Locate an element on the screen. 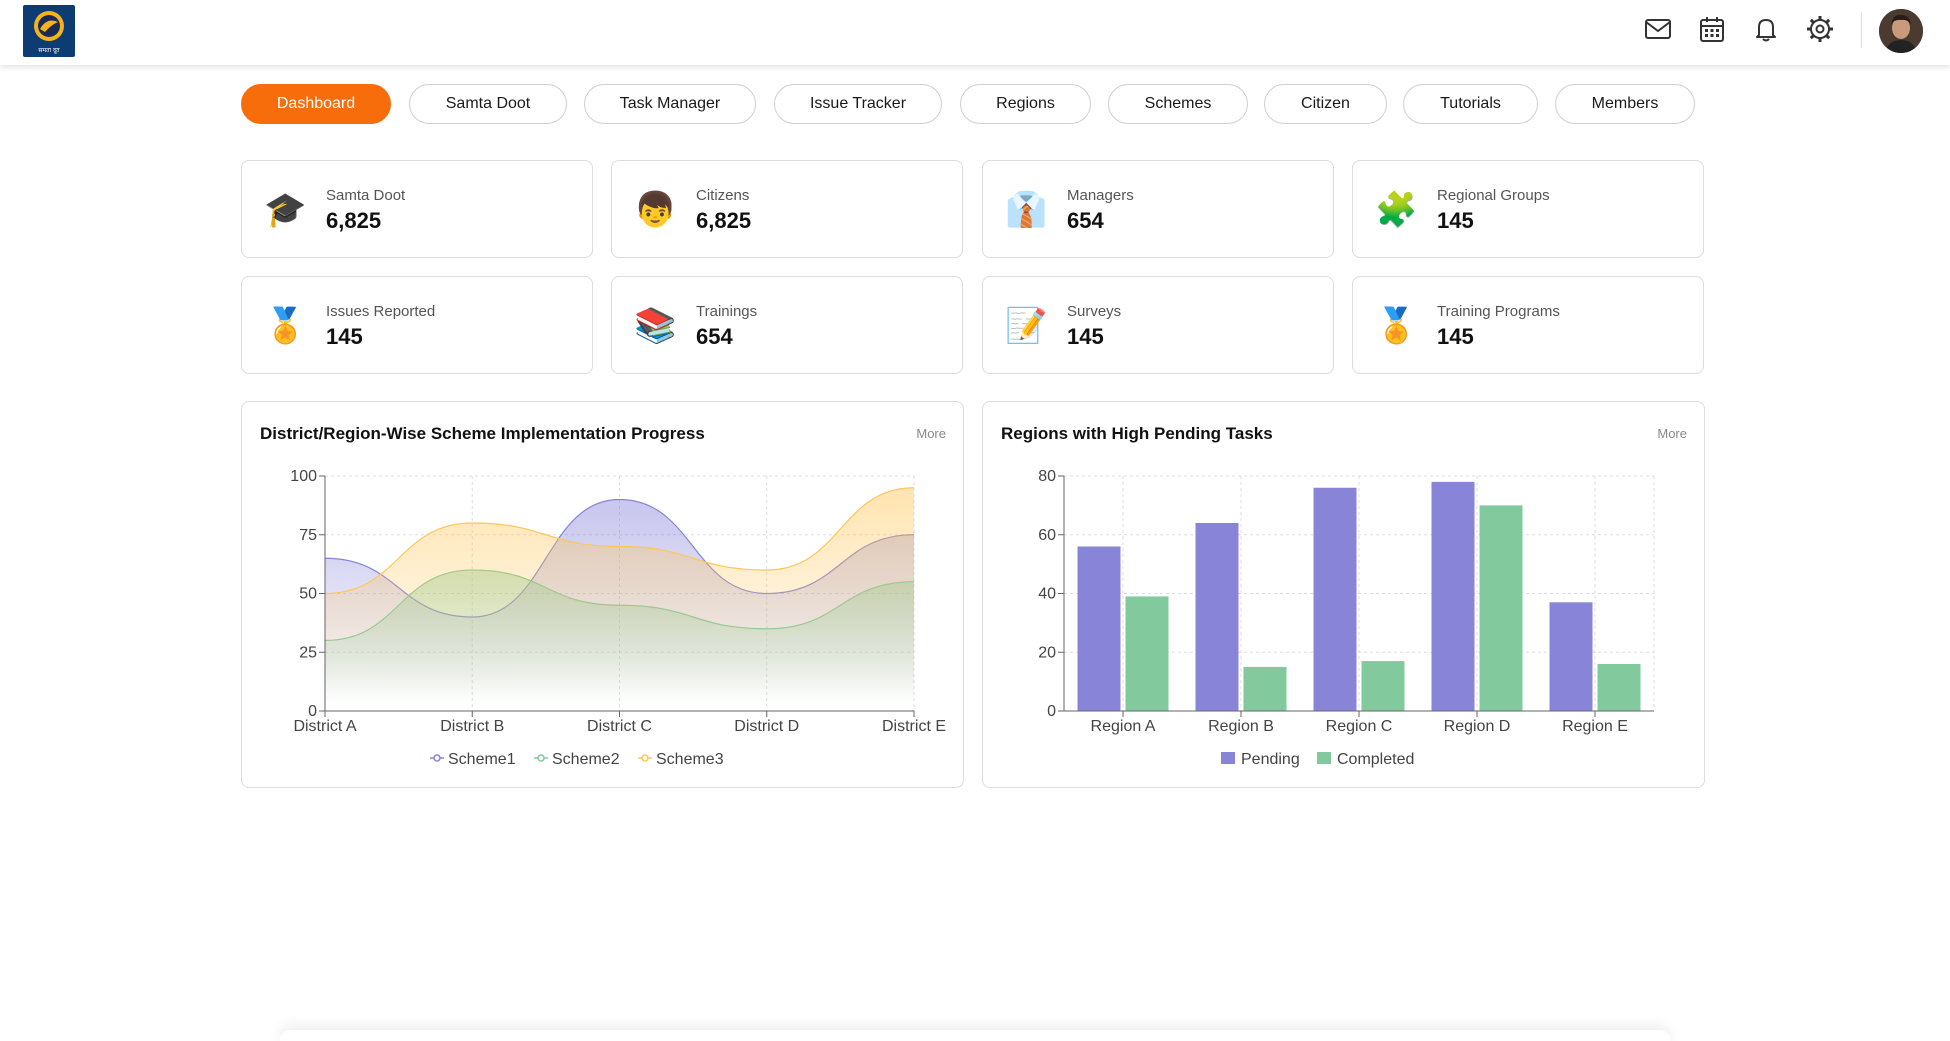 This screenshot has height=1041, width=1950. calendar-icon is located at coordinates (1712, 29).